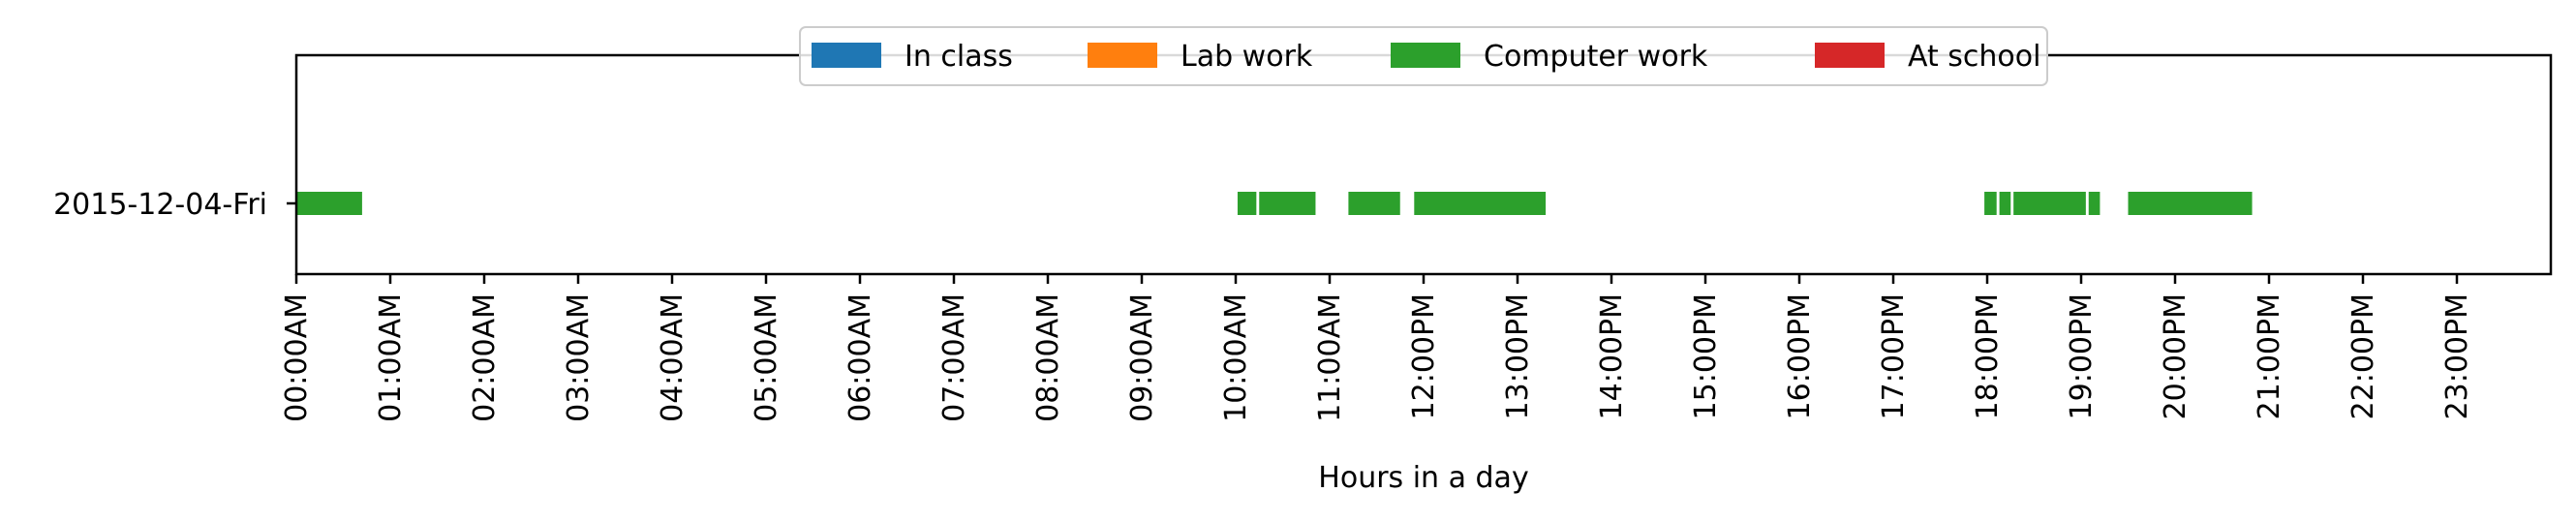 This screenshot has width=2576, height=523. What do you see at coordinates (1247, 57) in the screenshot?
I see `legend-label: Lab work` at bounding box center [1247, 57].